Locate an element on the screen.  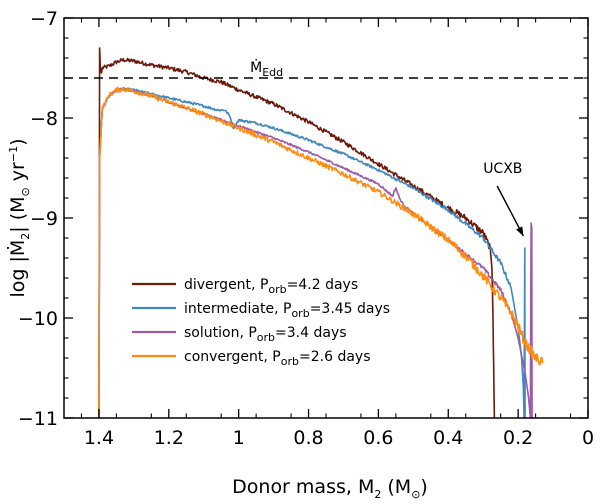
x-tick-label: 1.2 is located at coordinates (169, 438).